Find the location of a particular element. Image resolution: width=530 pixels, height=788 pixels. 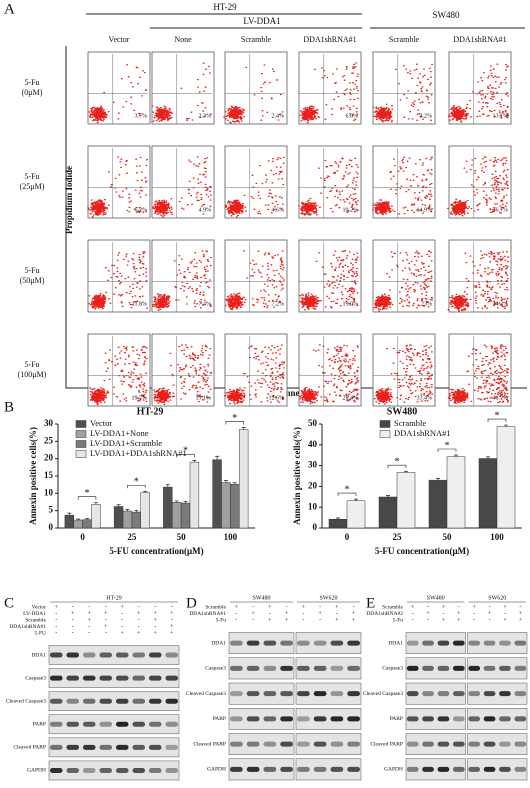

header: LV-DDA1 is located at coordinates (261, 21).